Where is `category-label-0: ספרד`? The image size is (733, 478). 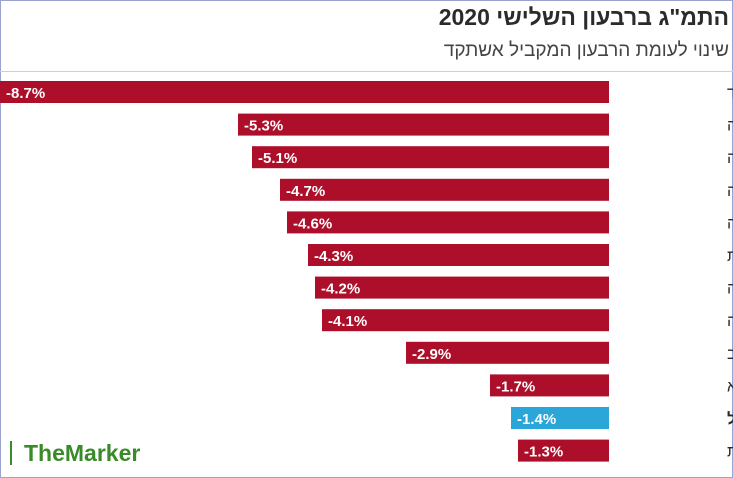
category-label-0: ספרד is located at coordinates (730, 93).